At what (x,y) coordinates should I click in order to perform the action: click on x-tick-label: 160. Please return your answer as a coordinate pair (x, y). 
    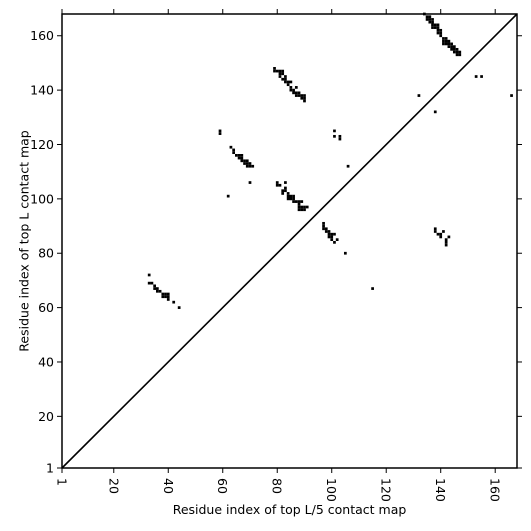
    Looking at the image, I should click on (495, 490).